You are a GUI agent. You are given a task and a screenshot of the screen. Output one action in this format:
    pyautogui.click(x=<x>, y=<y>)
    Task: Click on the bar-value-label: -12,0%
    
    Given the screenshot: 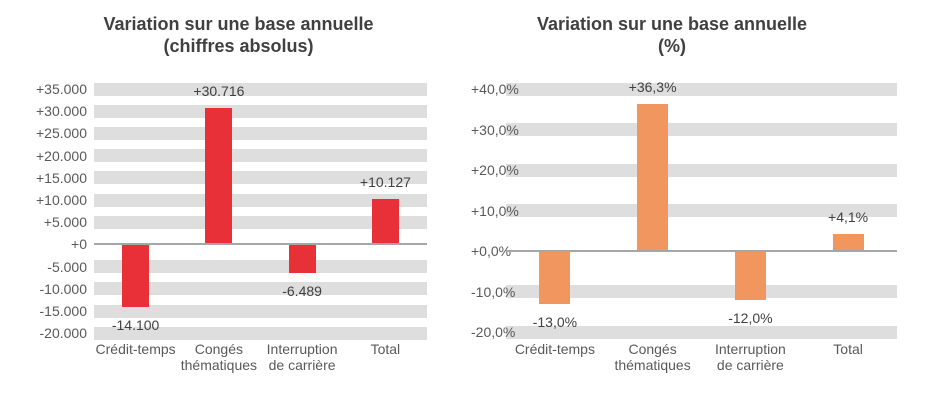 What is the action you would take?
    pyautogui.click(x=750, y=317)
    